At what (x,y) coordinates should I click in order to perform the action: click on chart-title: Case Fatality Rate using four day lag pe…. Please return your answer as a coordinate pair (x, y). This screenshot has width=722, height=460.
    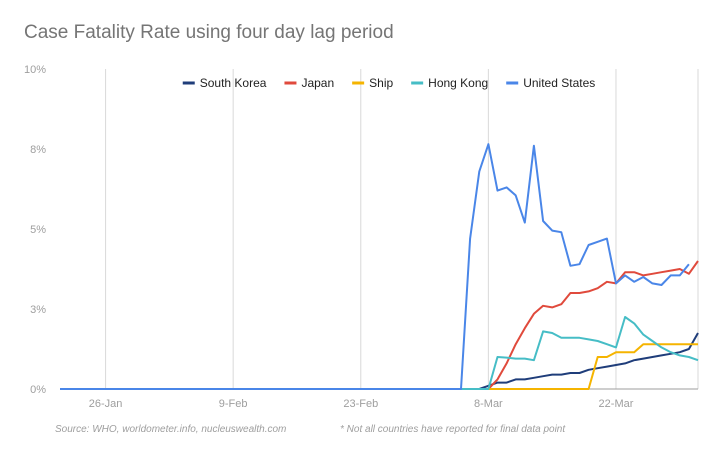
    Looking at the image, I should click on (209, 32).